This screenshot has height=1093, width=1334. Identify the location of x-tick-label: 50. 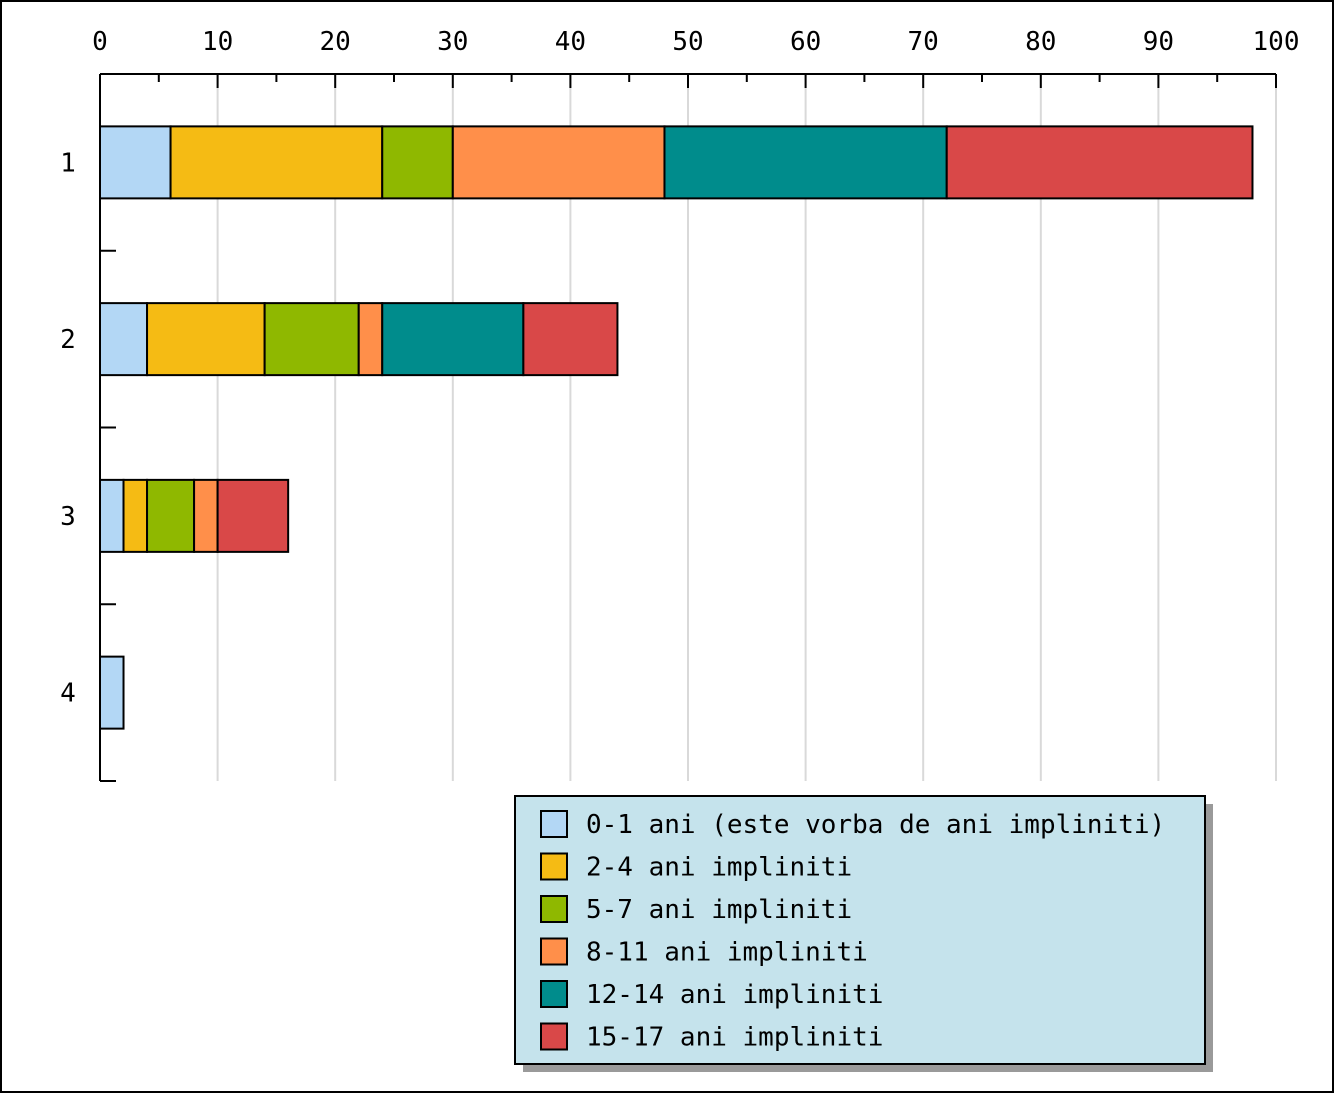
(687, 42).